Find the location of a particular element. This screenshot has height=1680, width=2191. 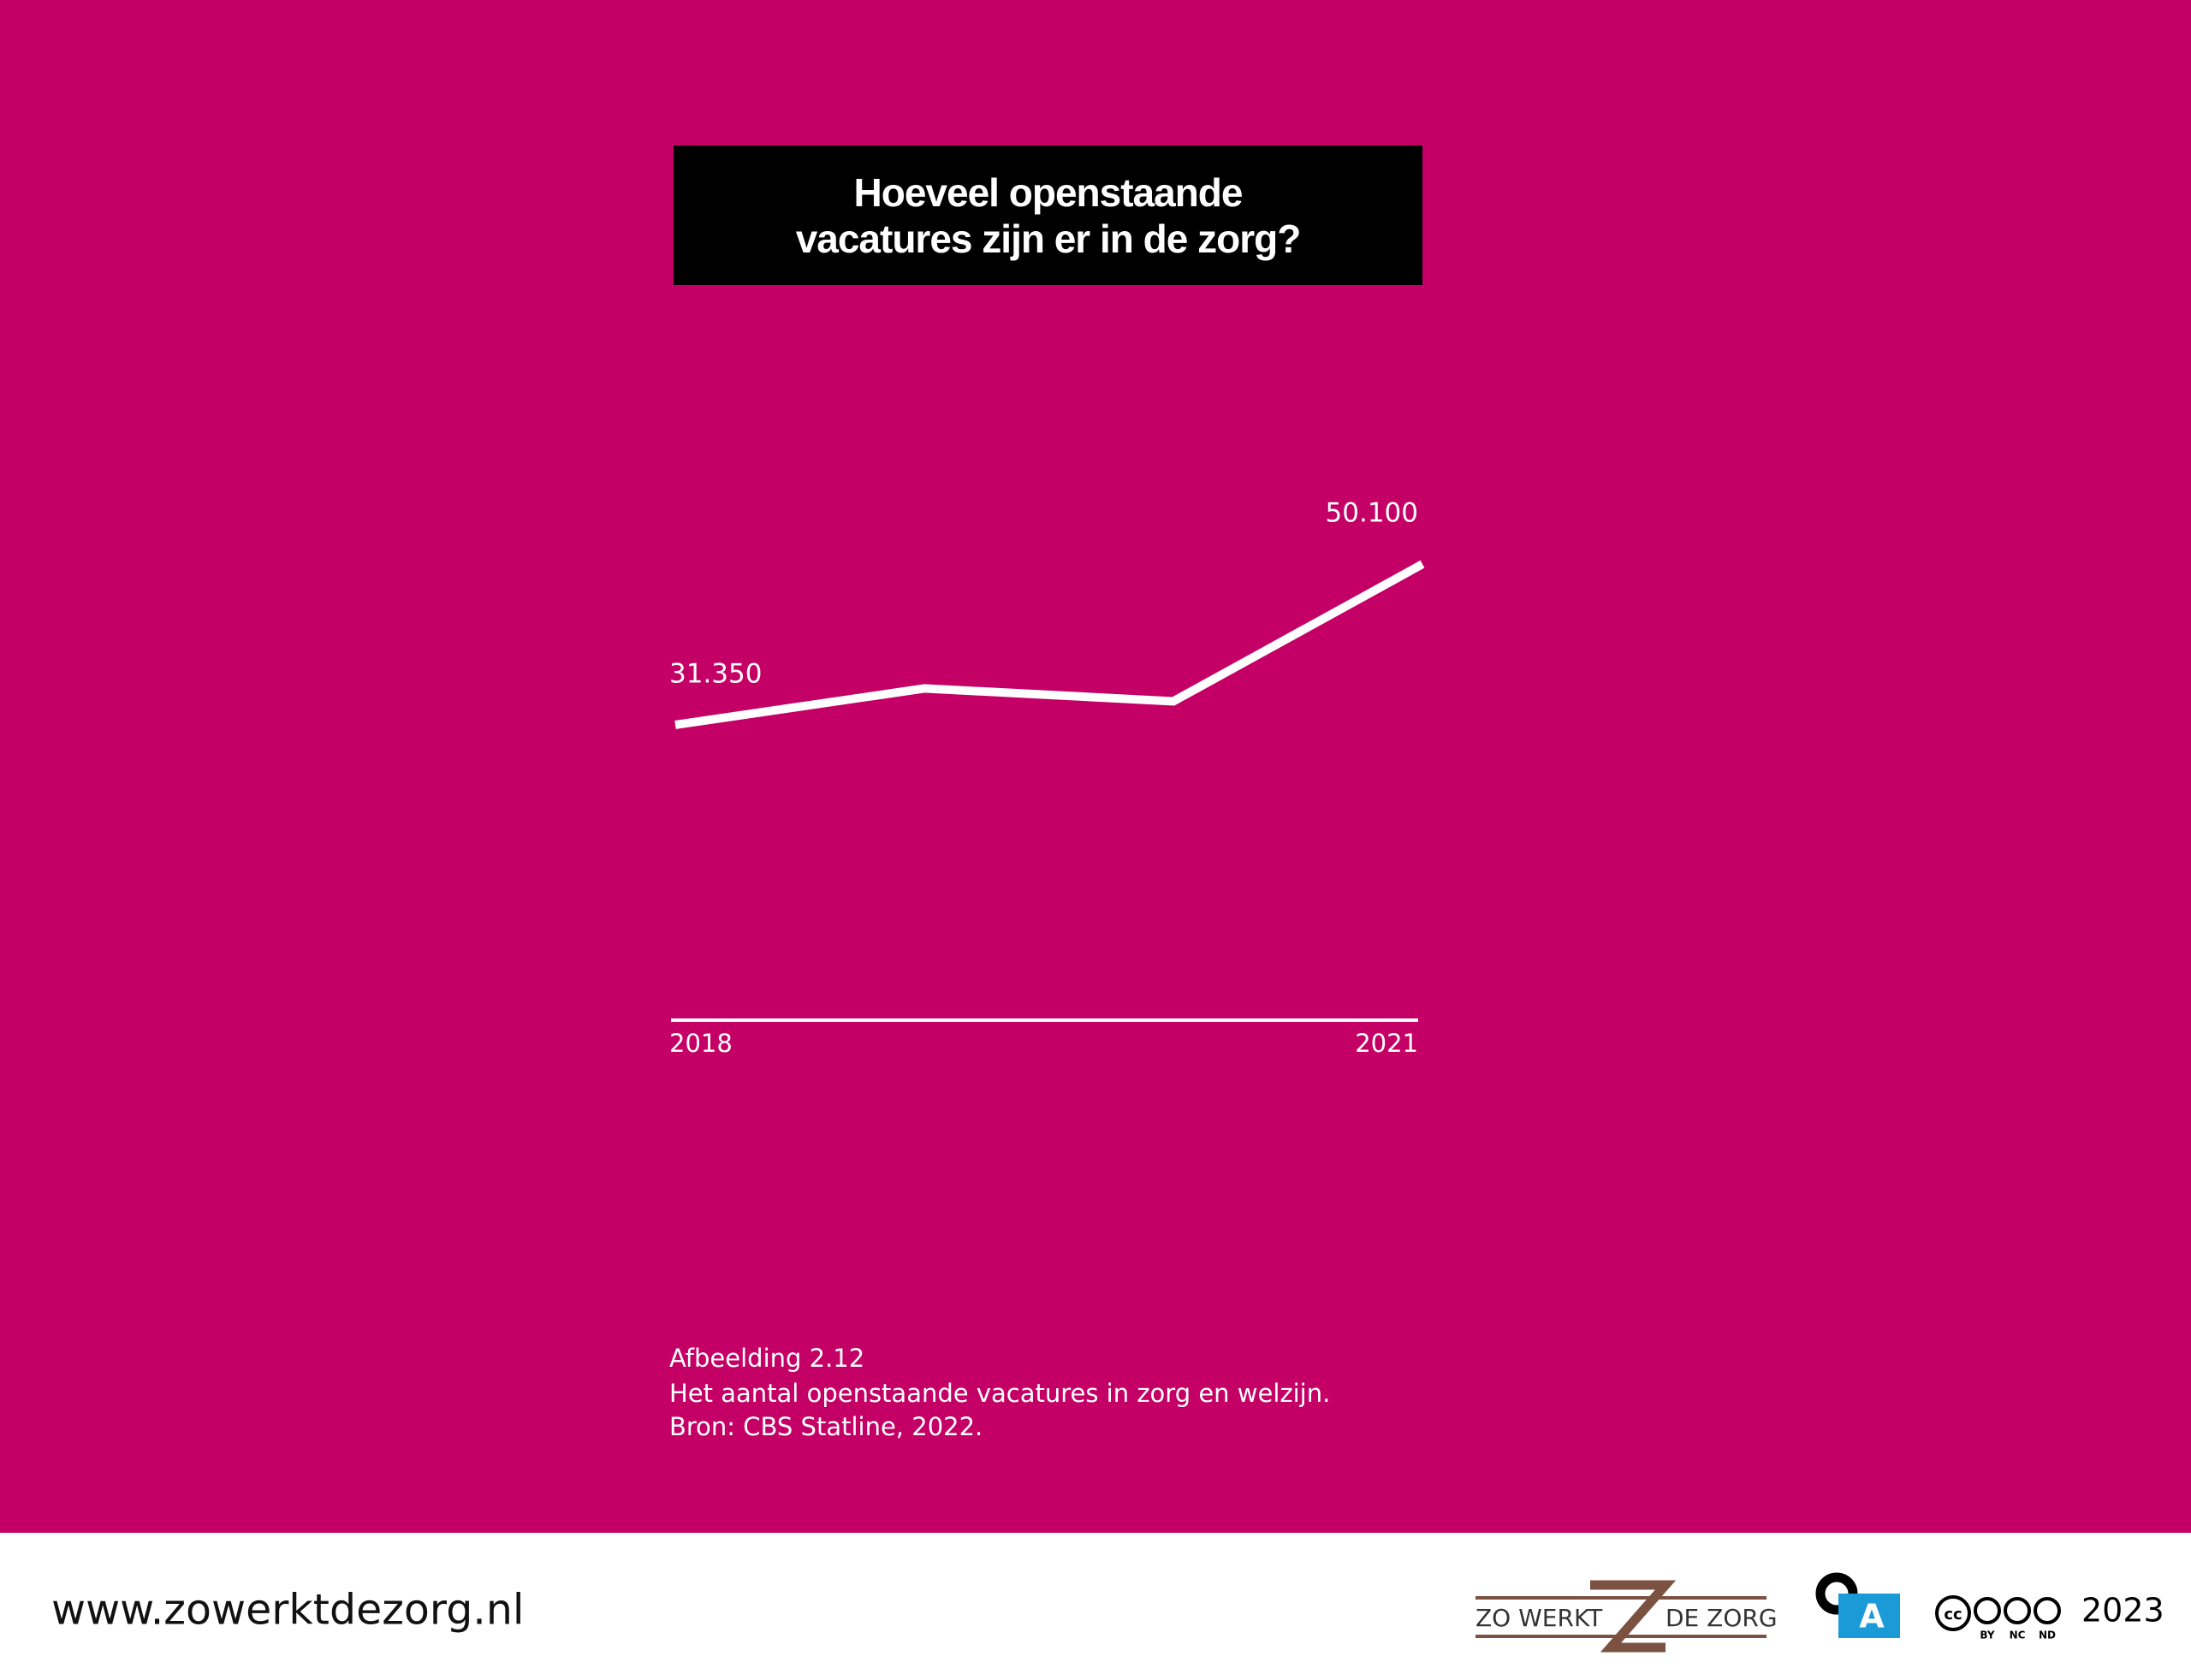

badge is located at coordinates (1869, 1616).